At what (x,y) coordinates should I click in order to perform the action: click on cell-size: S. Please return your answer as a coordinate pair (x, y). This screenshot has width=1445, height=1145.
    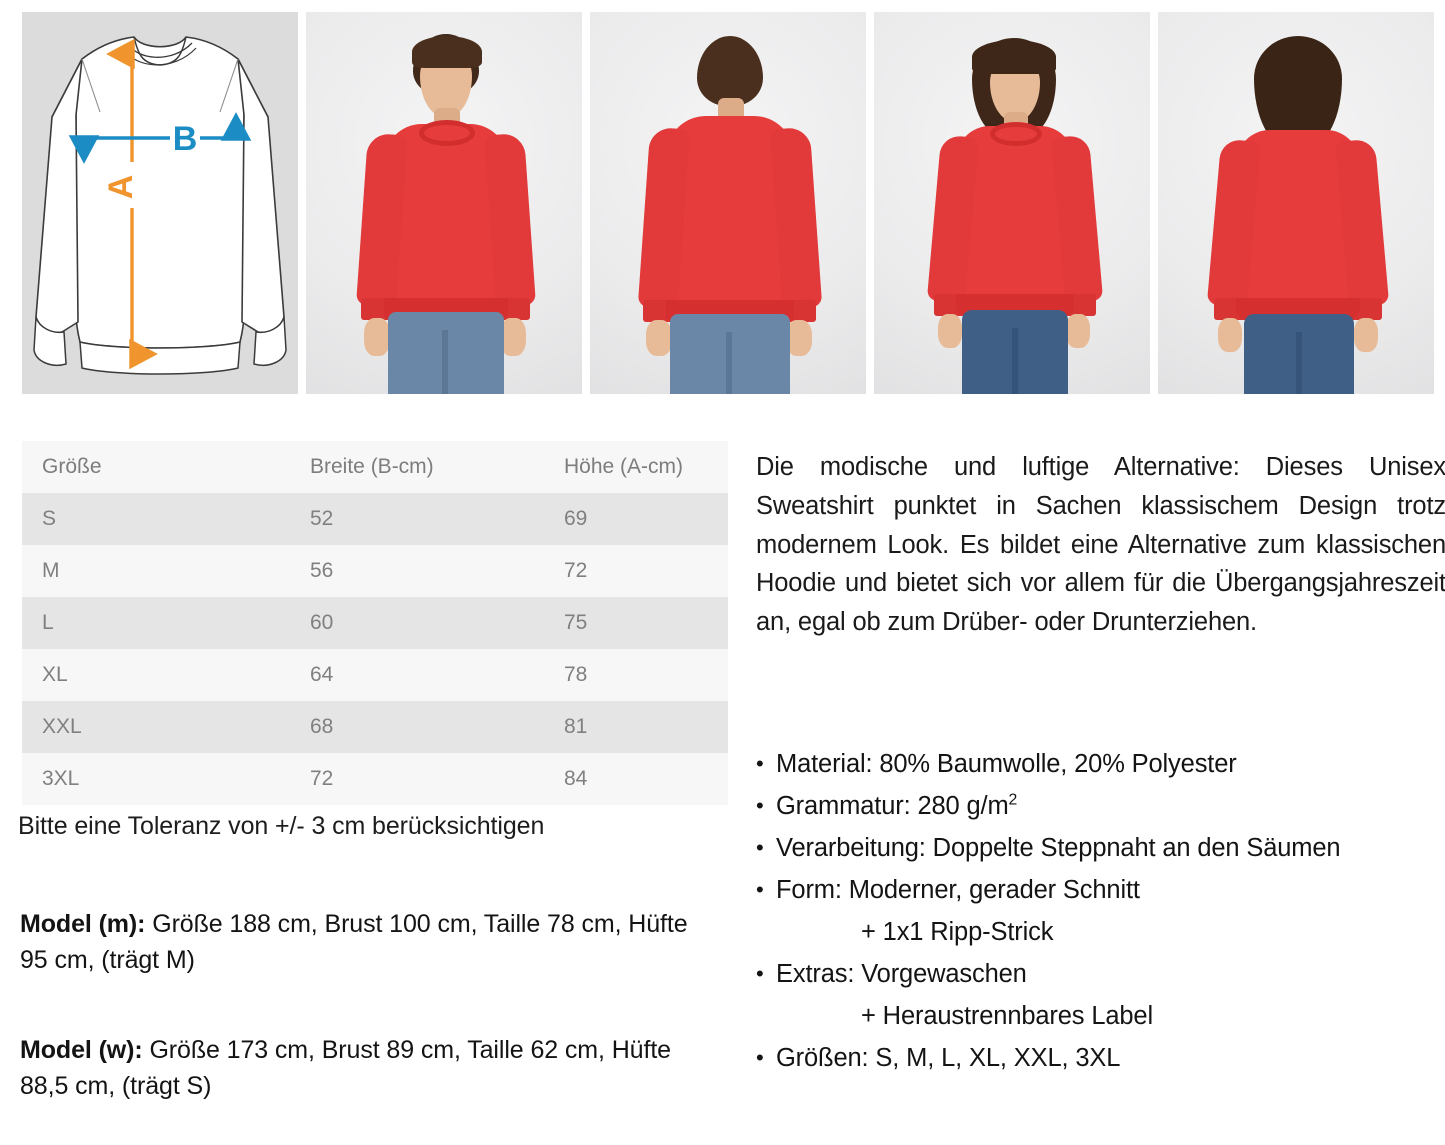
    Looking at the image, I should click on (148, 519).